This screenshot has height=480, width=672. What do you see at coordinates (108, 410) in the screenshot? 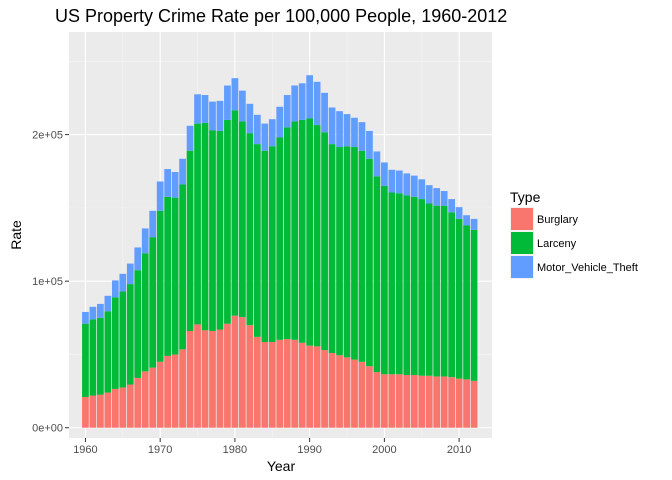
I see `bar-burglary-1963` at bounding box center [108, 410].